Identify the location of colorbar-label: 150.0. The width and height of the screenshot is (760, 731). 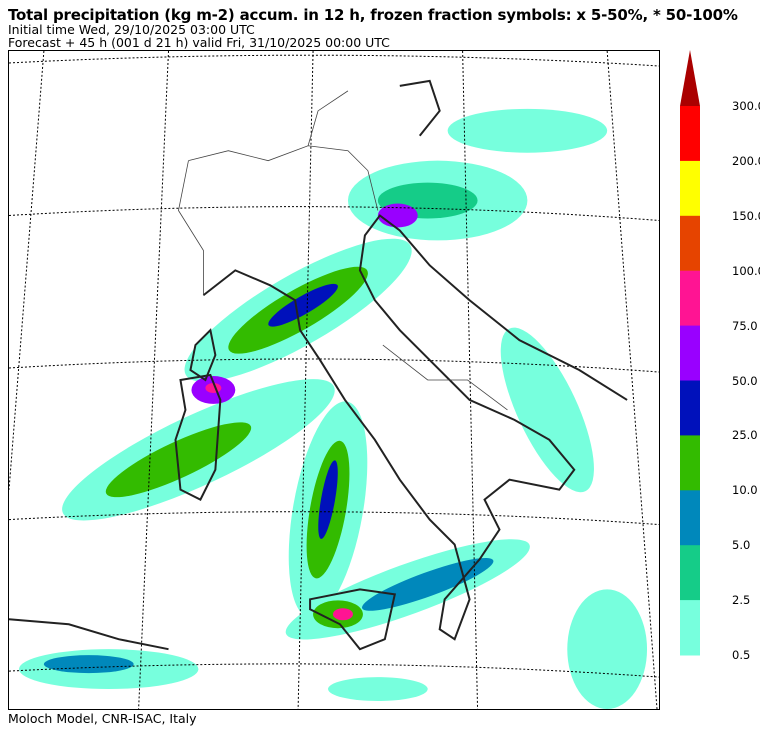
(746, 215).